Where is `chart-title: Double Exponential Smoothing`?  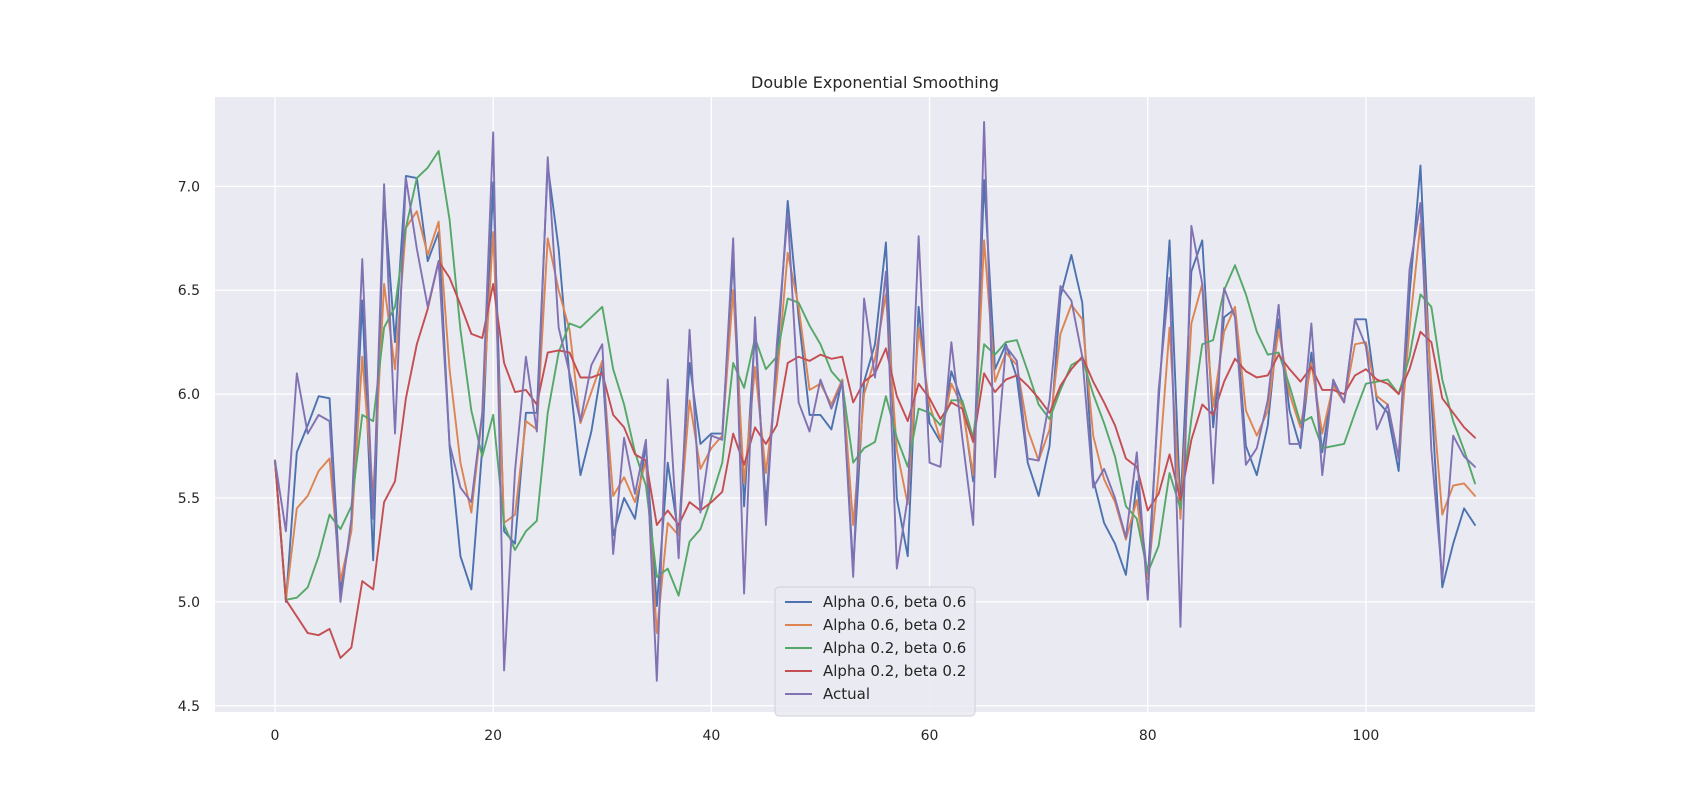 chart-title: Double Exponential Smoothing is located at coordinates (875, 82).